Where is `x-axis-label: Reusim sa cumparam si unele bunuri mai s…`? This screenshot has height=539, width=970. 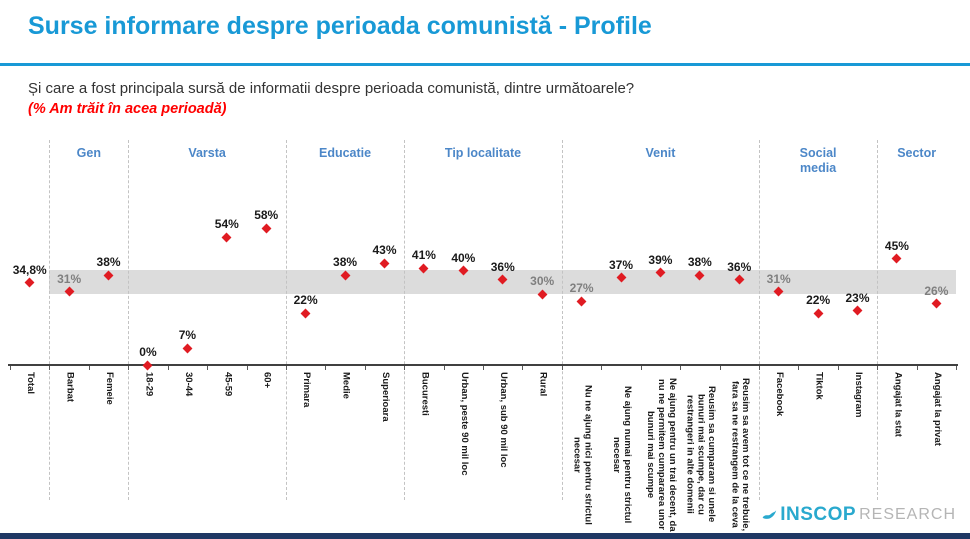 x-axis-label: Reusim sa cumparam si unele bunuri mai s… is located at coordinates (701, 454).